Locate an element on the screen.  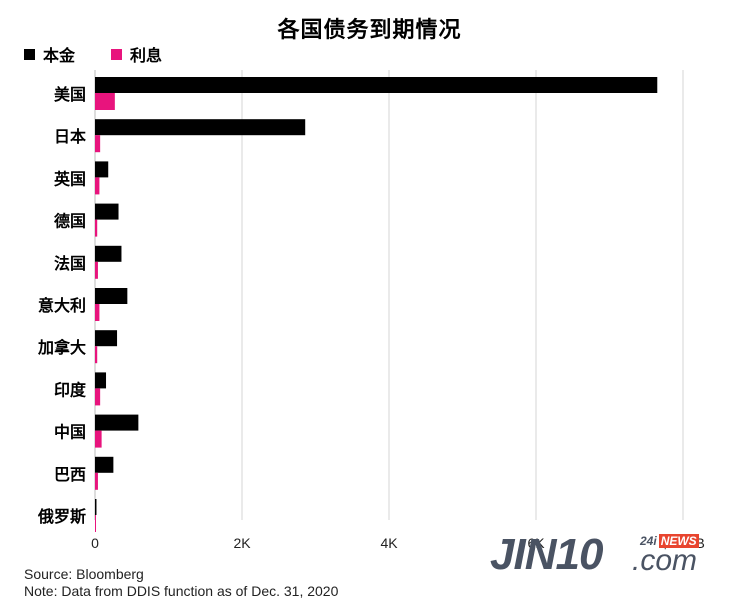
category-label: 德国 is located at coordinates (70, 221).